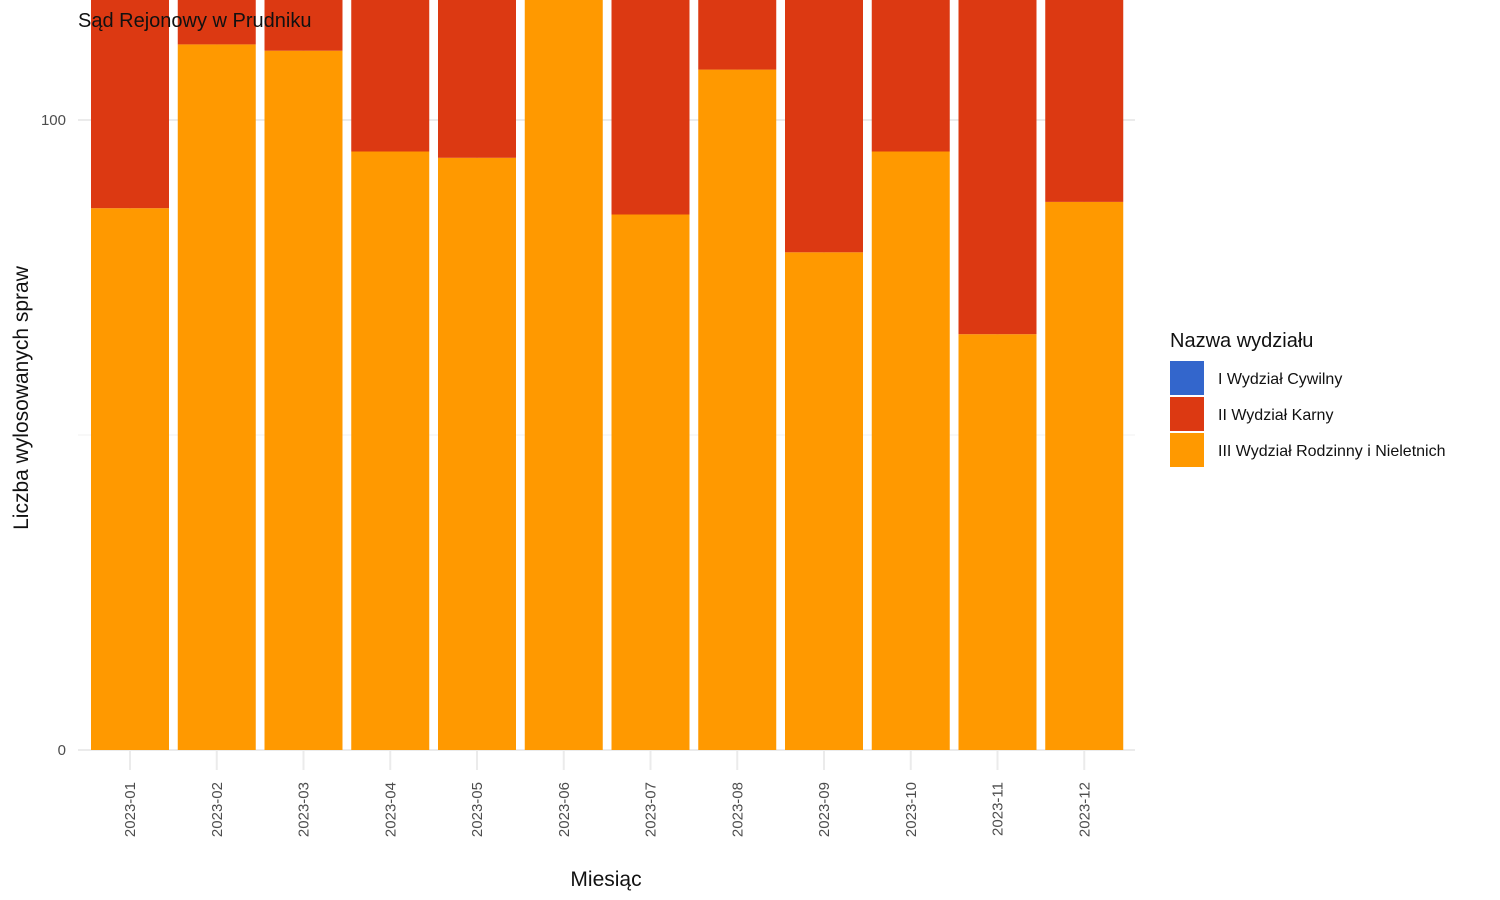  Describe the element at coordinates (1332, 451) in the screenshot. I see `legend-label: III Wydział Rodzinny i Nieletnich` at that location.